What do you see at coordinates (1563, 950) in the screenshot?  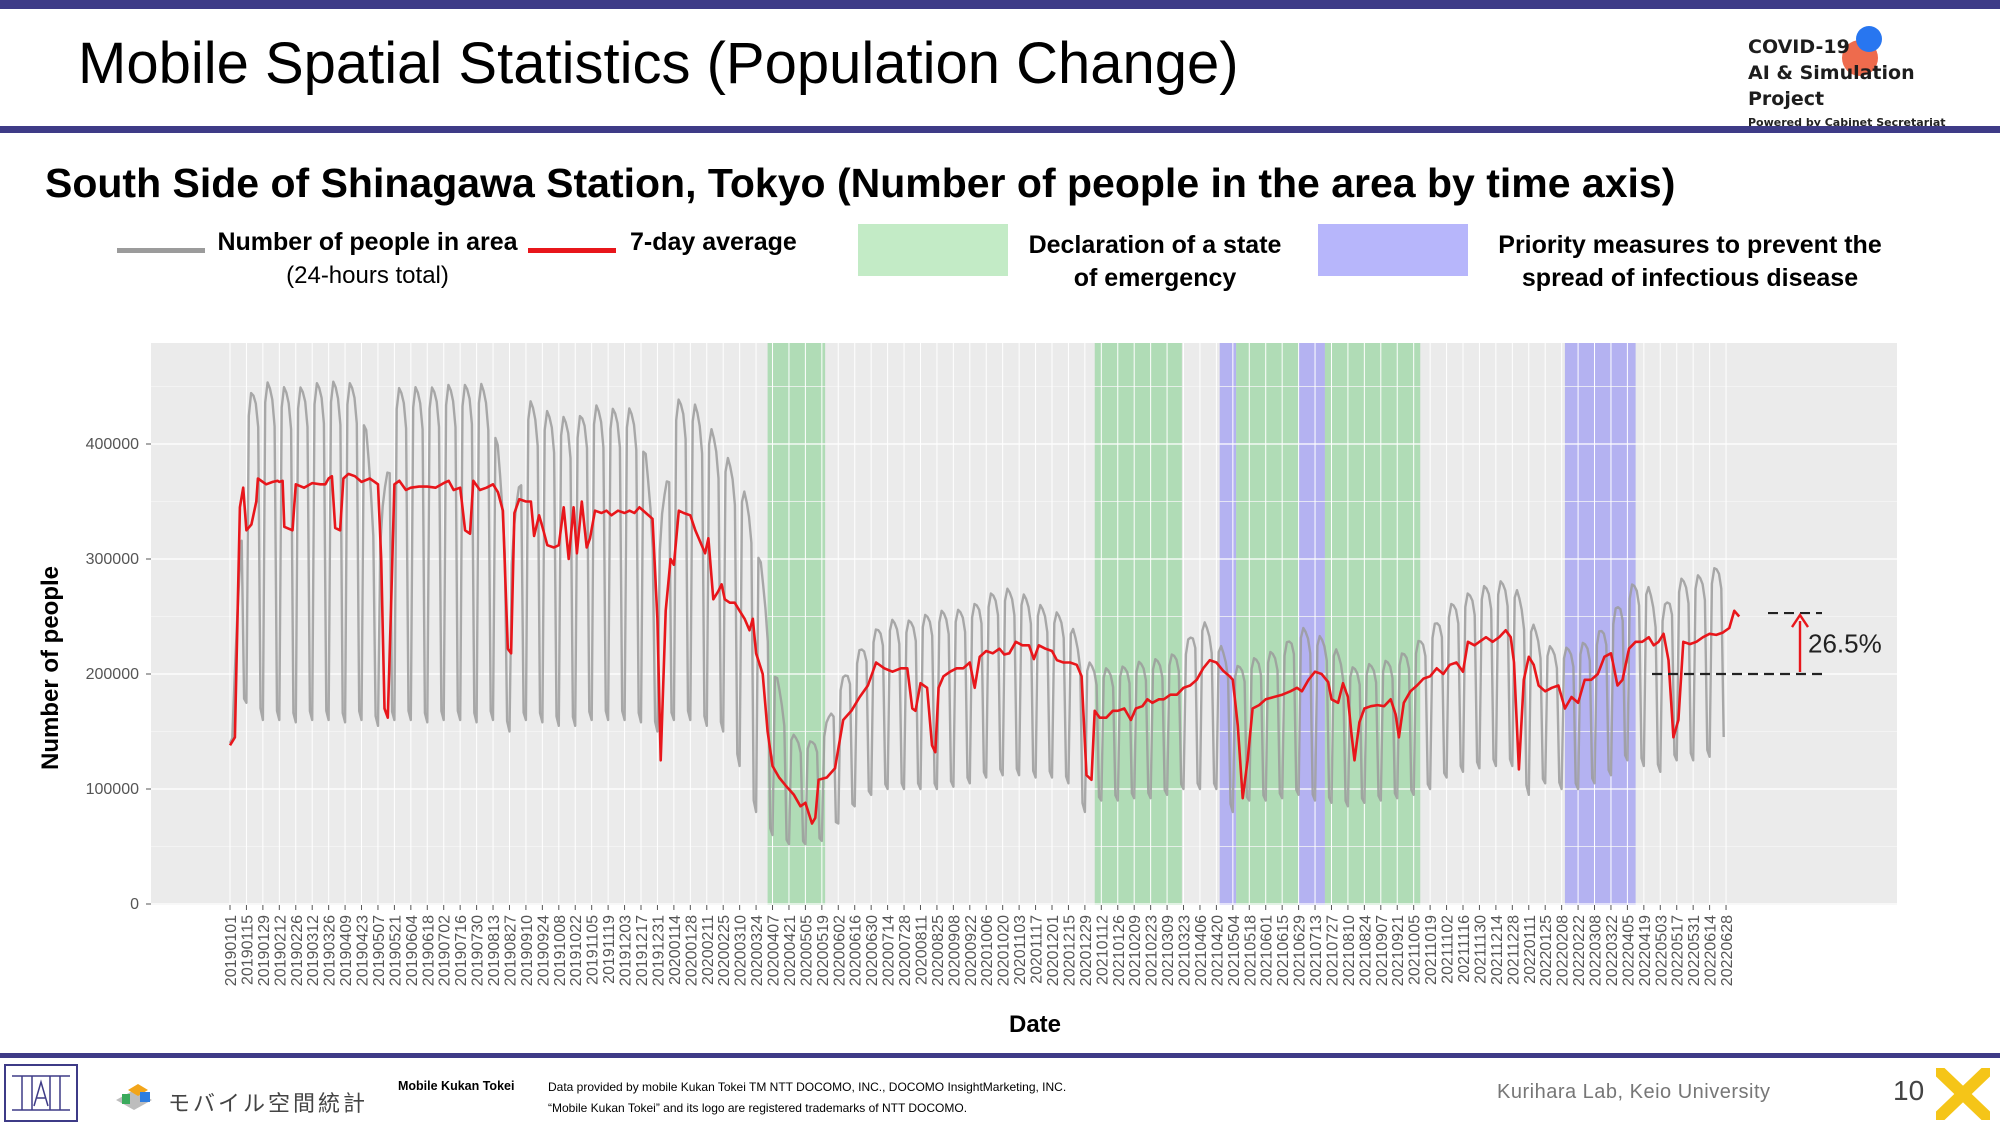 I see `x-tick-label: 20220208` at bounding box center [1563, 950].